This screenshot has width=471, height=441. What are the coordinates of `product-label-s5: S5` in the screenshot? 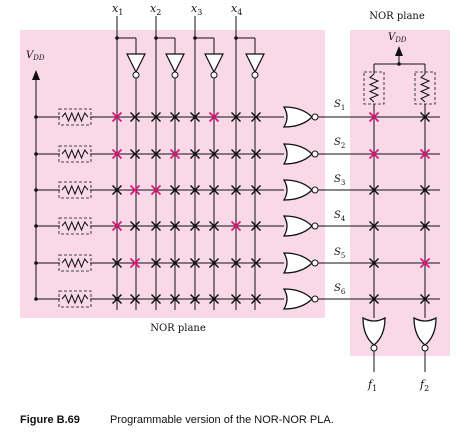 It's located at (339, 253).